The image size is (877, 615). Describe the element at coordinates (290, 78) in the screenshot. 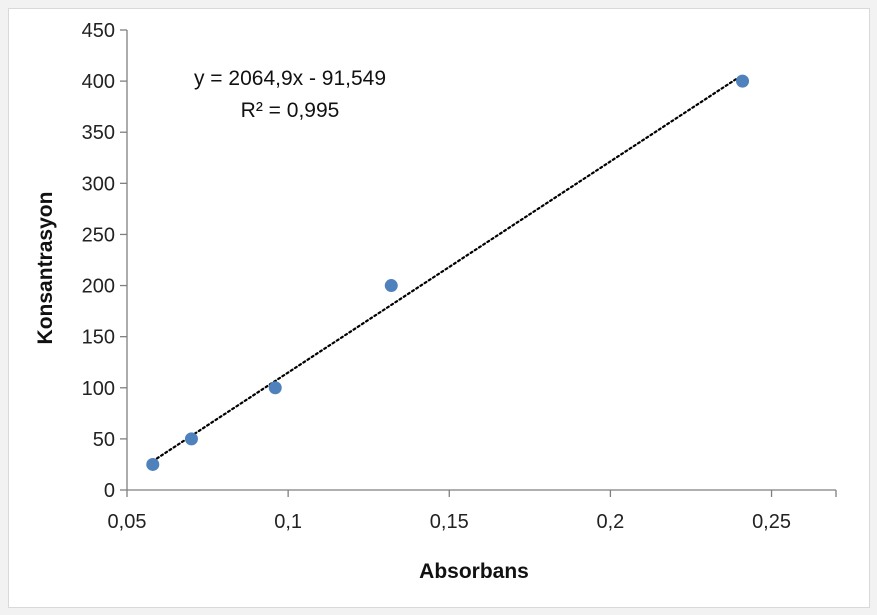

I see `trendline-equation: y = 2064,9x - 91,549` at that location.